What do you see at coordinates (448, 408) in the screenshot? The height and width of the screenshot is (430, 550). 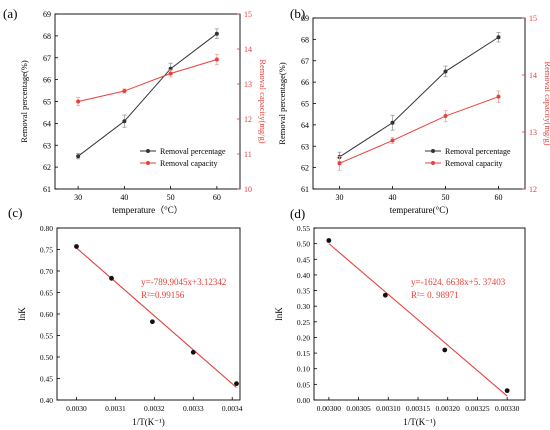 I see `x-tick-label: 0.00320` at bounding box center [448, 408].